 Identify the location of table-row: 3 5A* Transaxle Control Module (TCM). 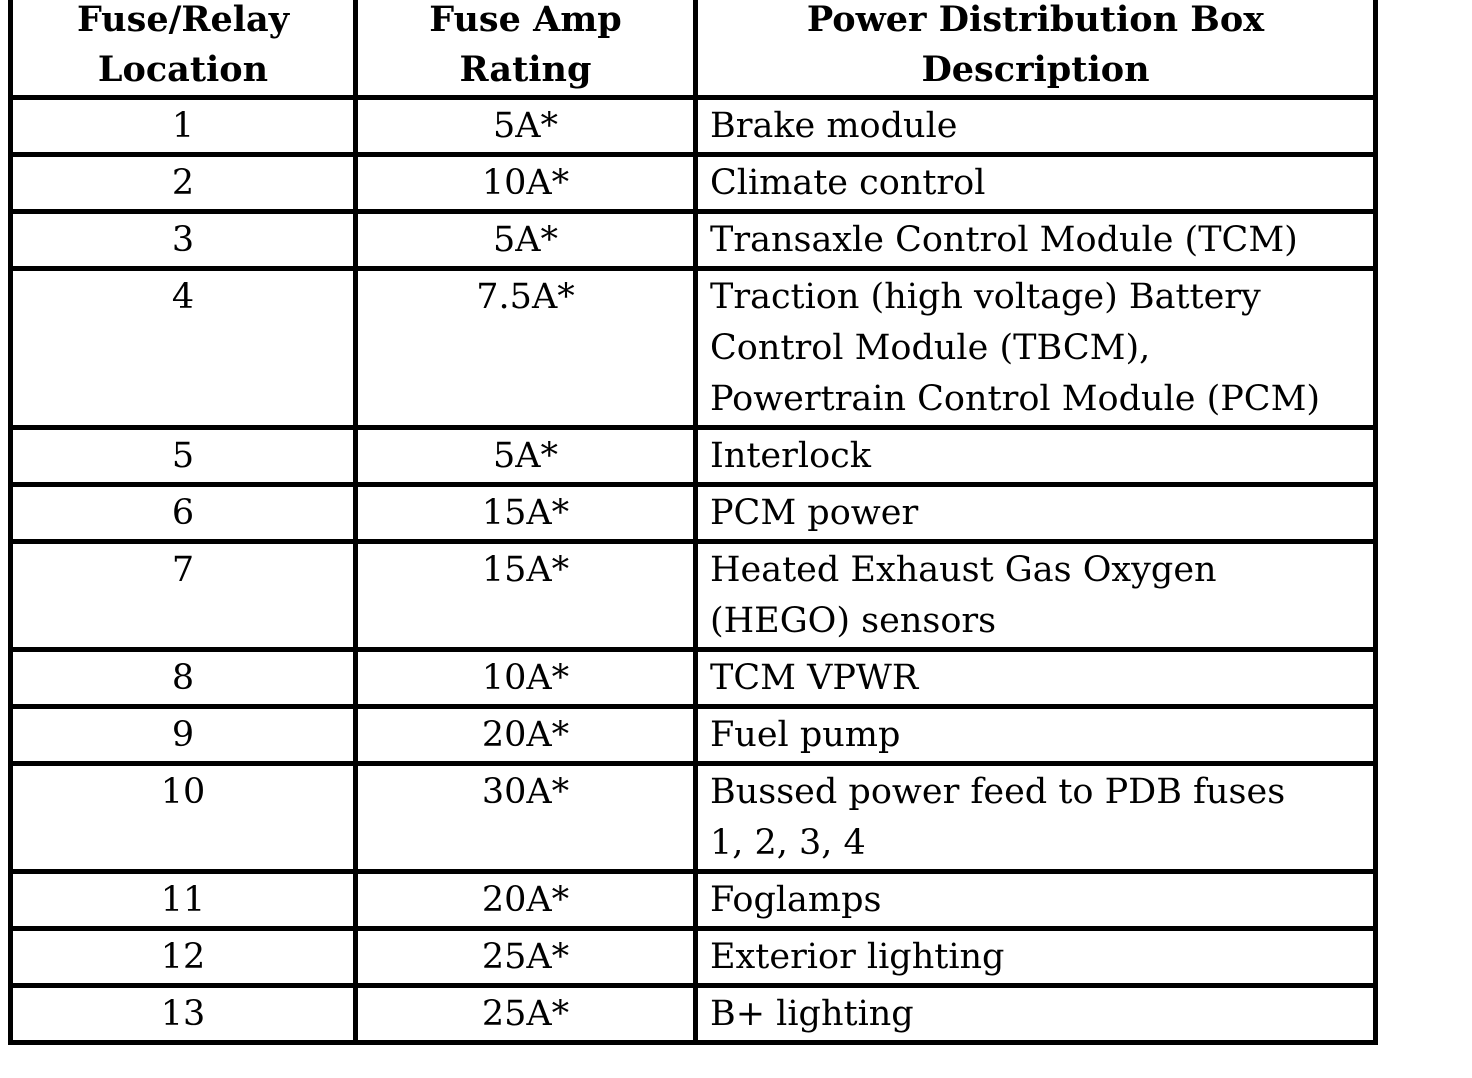
(693, 240).